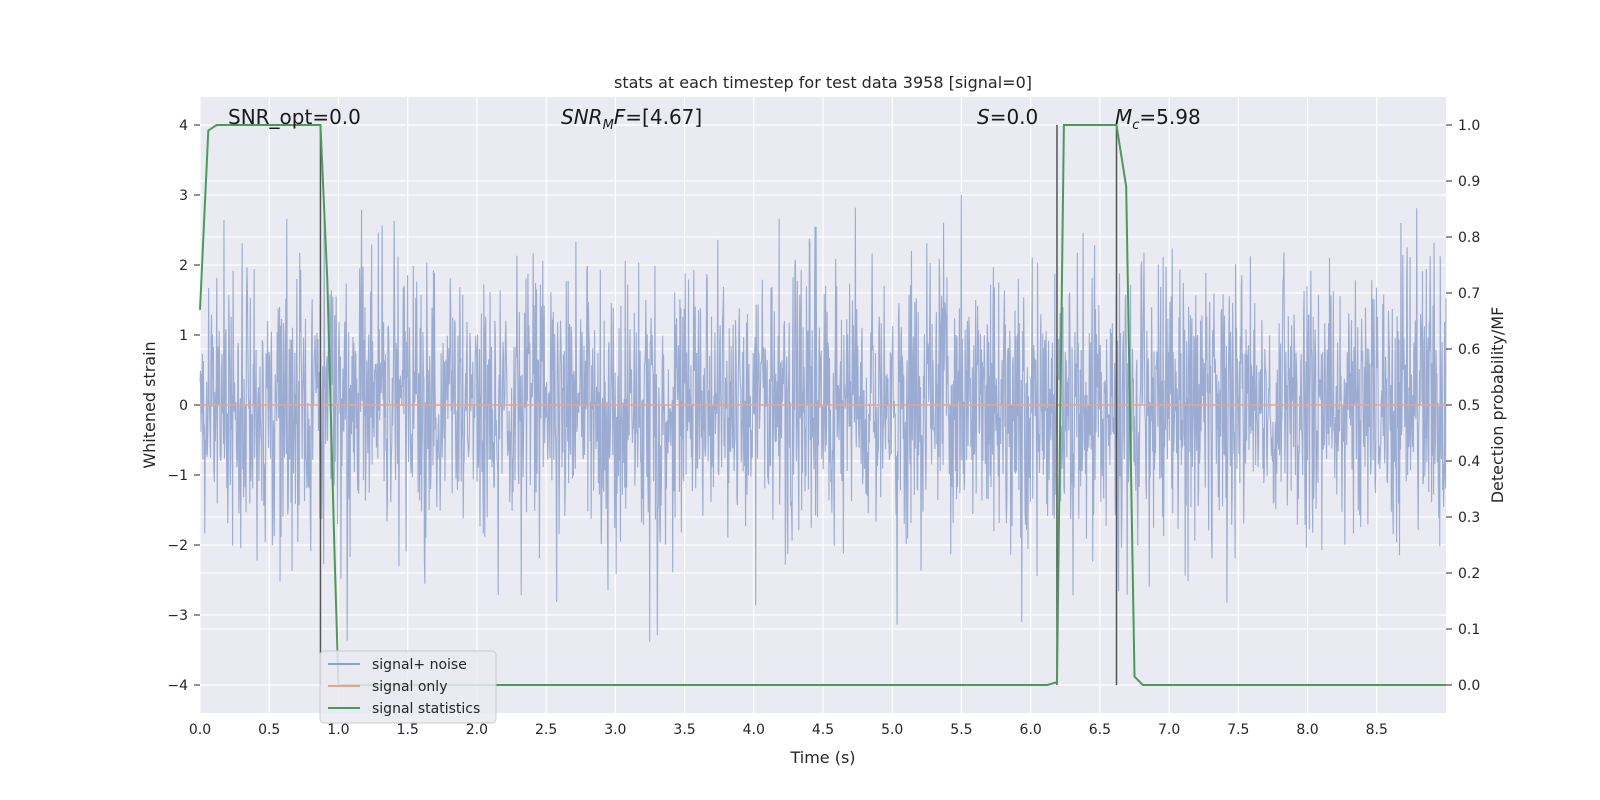  Describe the element at coordinates (1469, 406) in the screenshot. I see `y2-tick-label: 0.5` at that location.